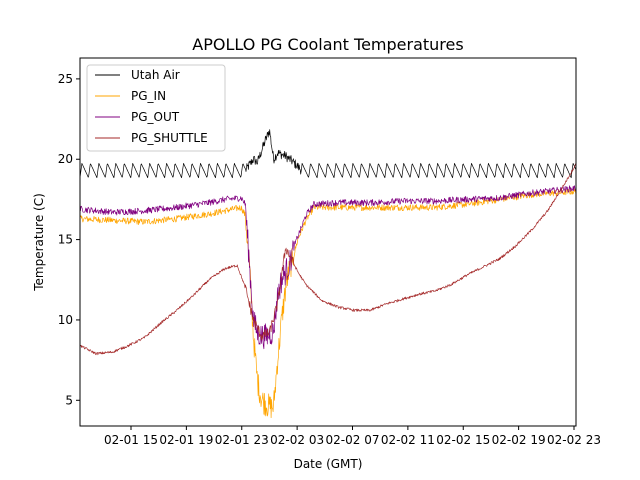 This screenshot has width=640, height=480. I want to click on x-tick-label: 02-02 03, so click(297, 440).